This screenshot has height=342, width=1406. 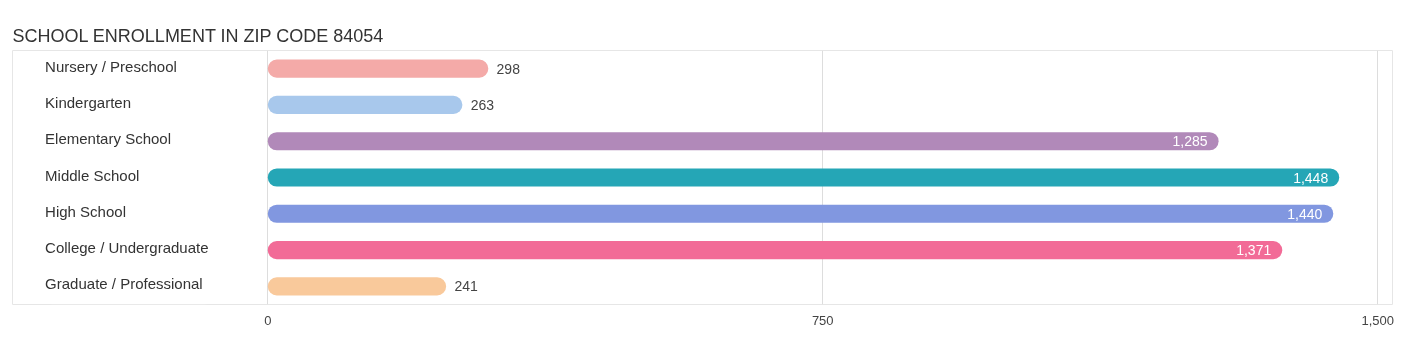 I want to click on chart-title: SCHOOL ENROLLMENT IN ZIP CODE 84054, so click(x=198, y=35).